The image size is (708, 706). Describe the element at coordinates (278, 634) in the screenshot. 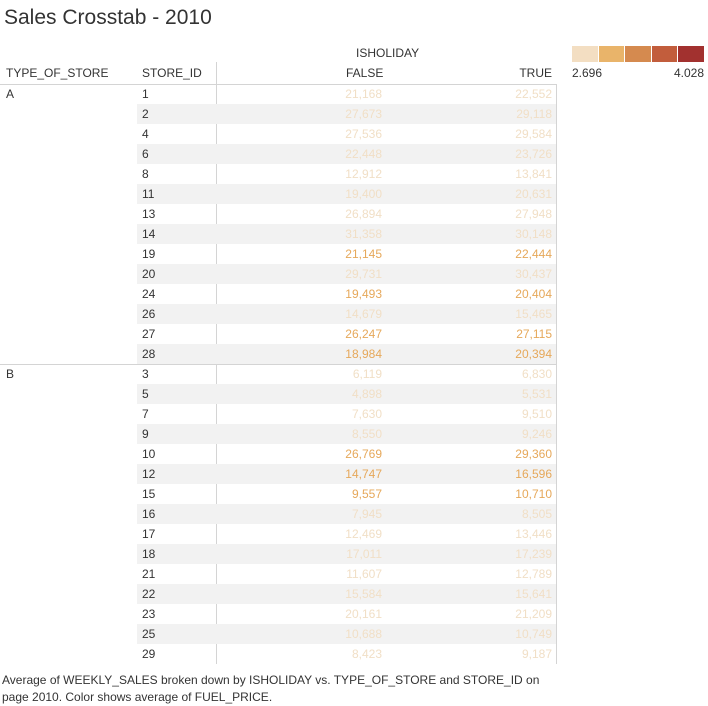

I see `table-row: 25 10,688 10,749` at that location.